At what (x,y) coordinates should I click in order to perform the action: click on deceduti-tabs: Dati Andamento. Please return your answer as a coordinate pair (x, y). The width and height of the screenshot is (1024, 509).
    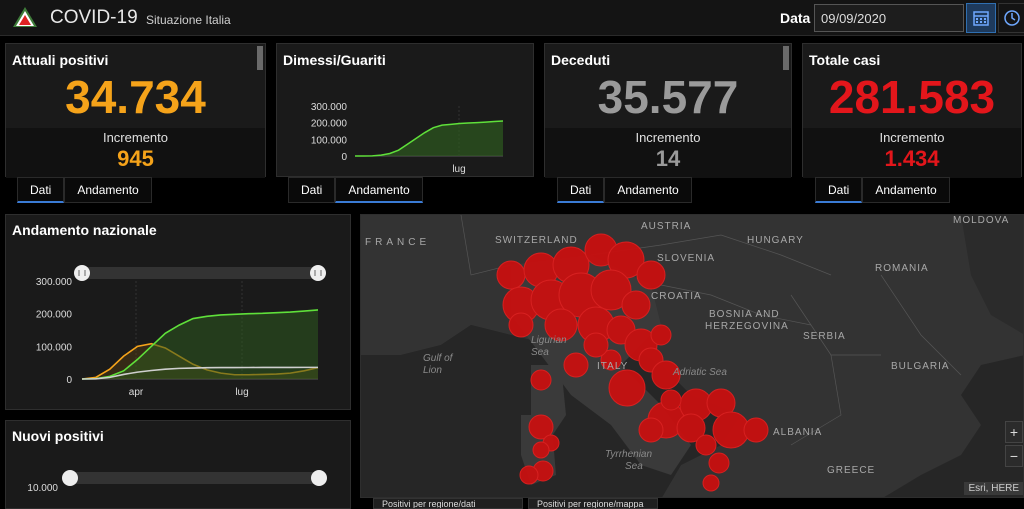
    Looking at the image, I should click on (624, 190).